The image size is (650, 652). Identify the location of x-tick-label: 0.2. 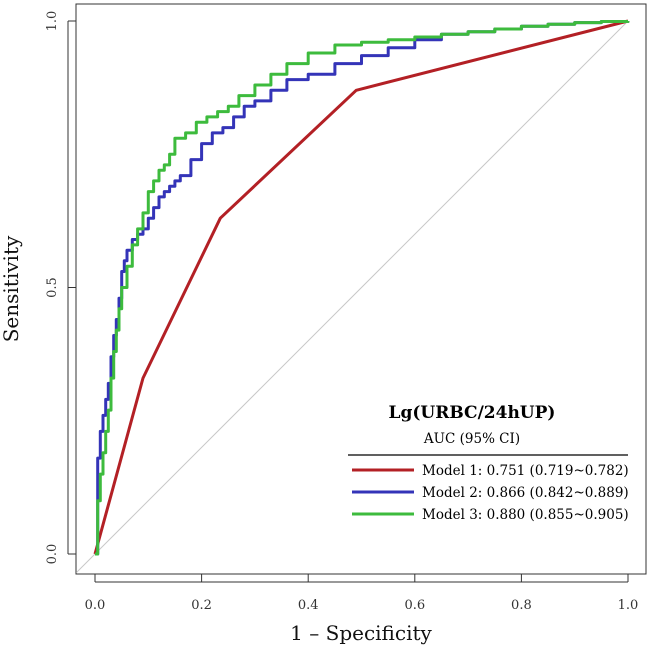
(201, 605).